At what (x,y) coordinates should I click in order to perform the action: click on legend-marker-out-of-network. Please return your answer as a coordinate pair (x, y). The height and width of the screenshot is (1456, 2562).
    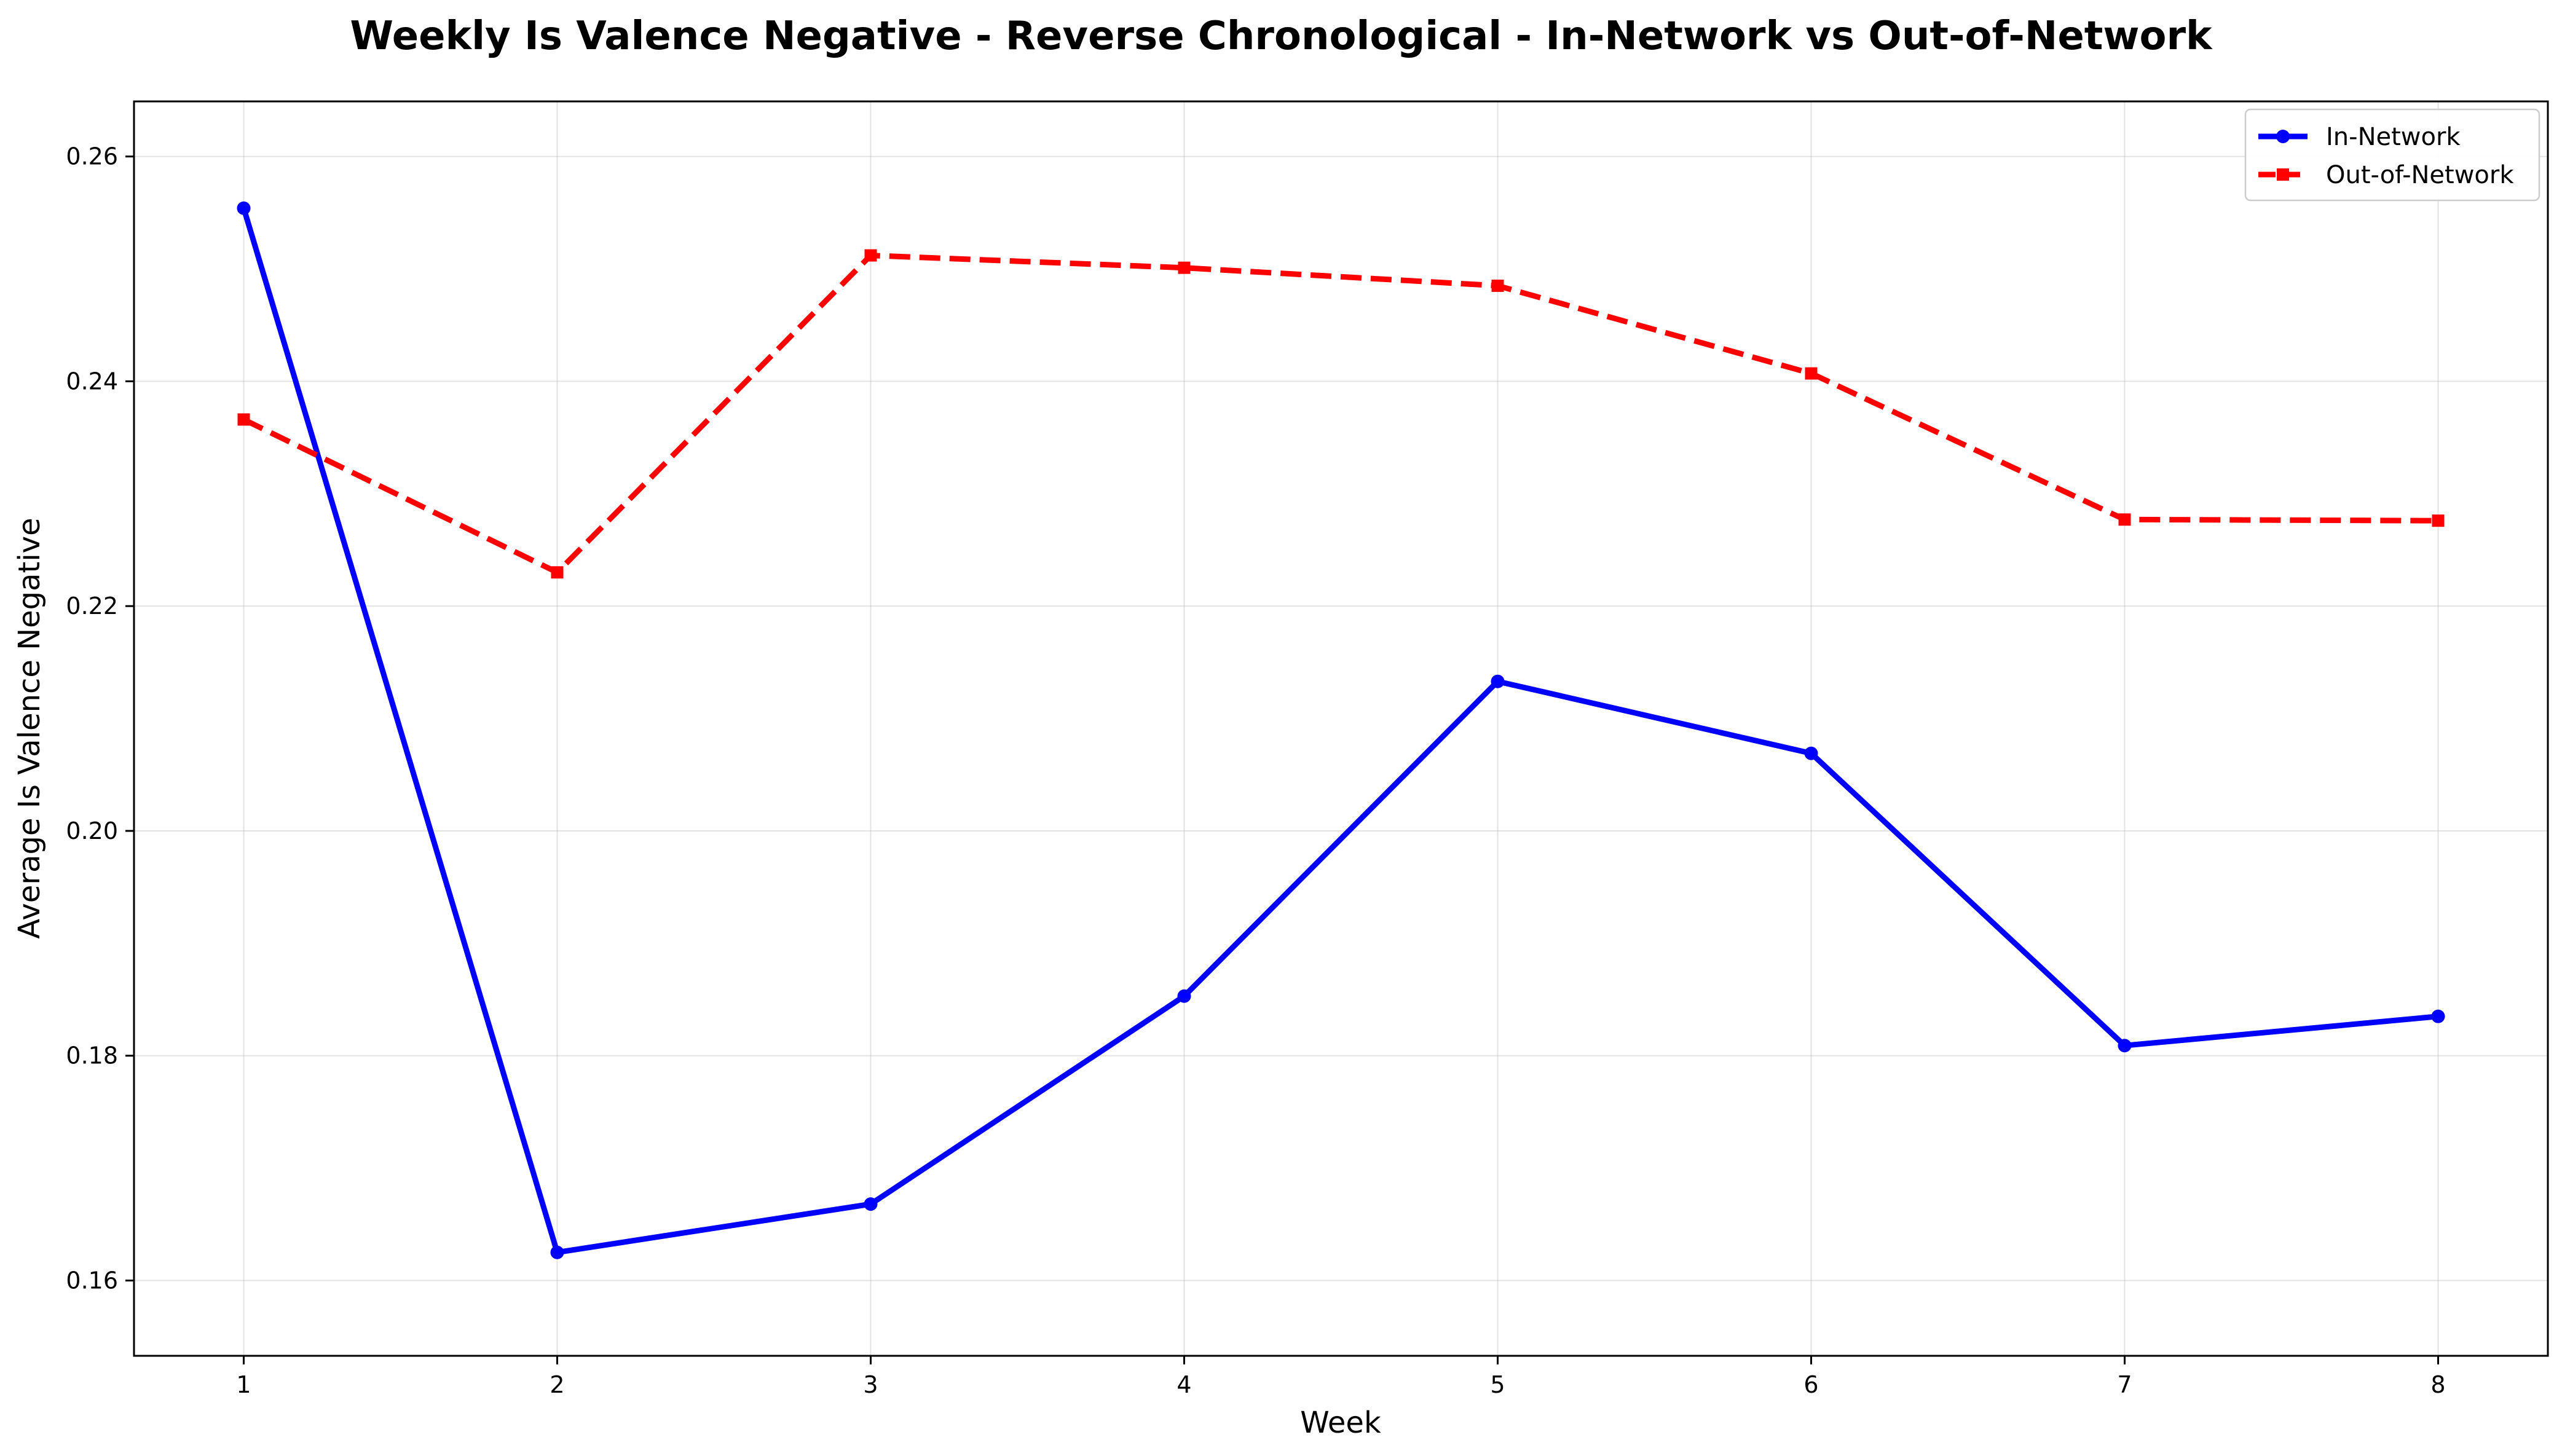
    Looking at the image, I should click on (2283, 174).